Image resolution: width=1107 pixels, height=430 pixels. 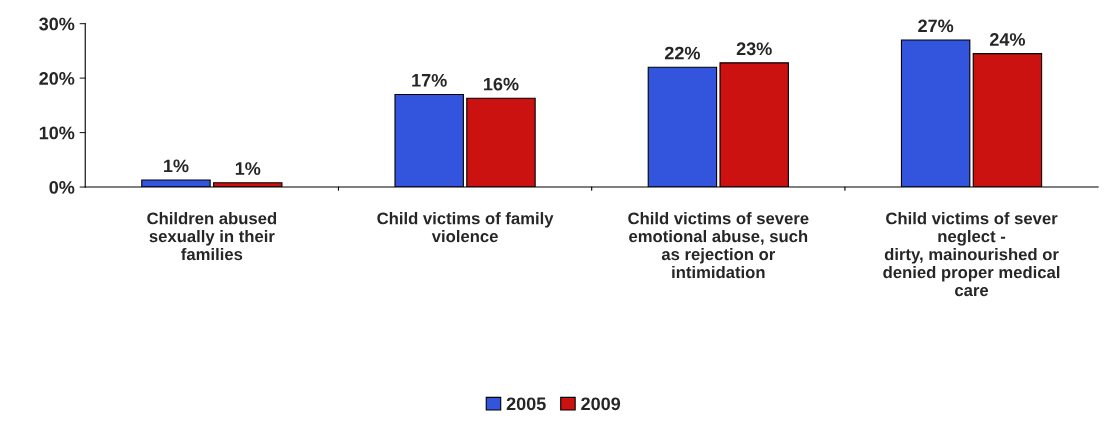 I want to click on x-tick-label: Child victims of family violence, so click(x=465, y=227).